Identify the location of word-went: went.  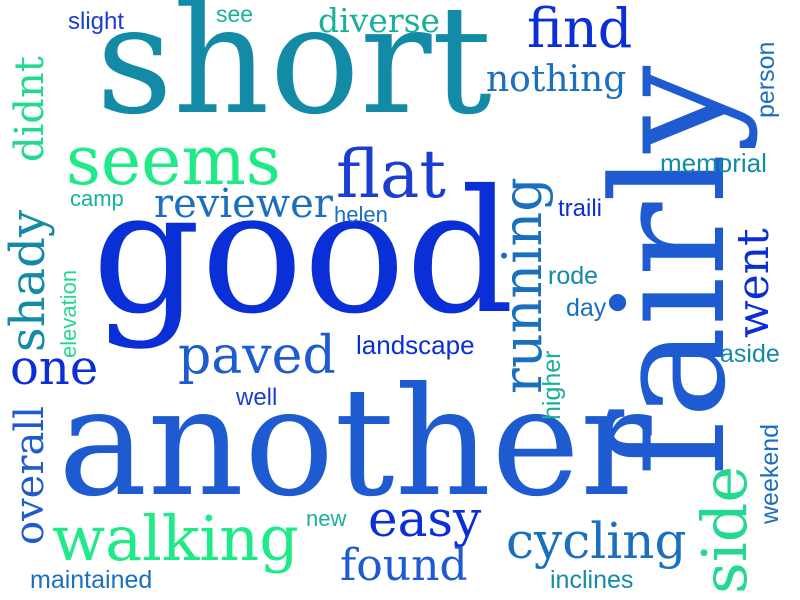
(753, 283).